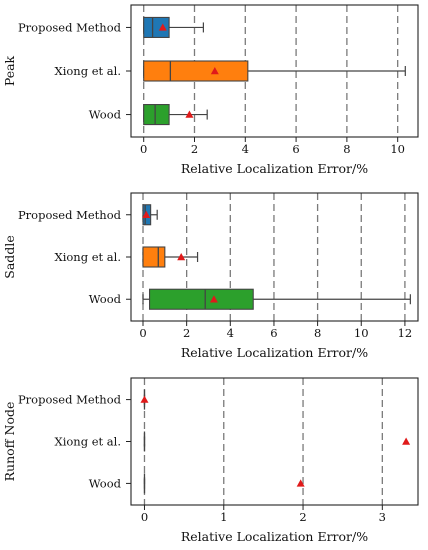 This screenshot has height=550, width=428. What do you see at coordinates (9, 256) in the screenshot?
I see `panel-title: Saddle` at bounding box center [9, 256].